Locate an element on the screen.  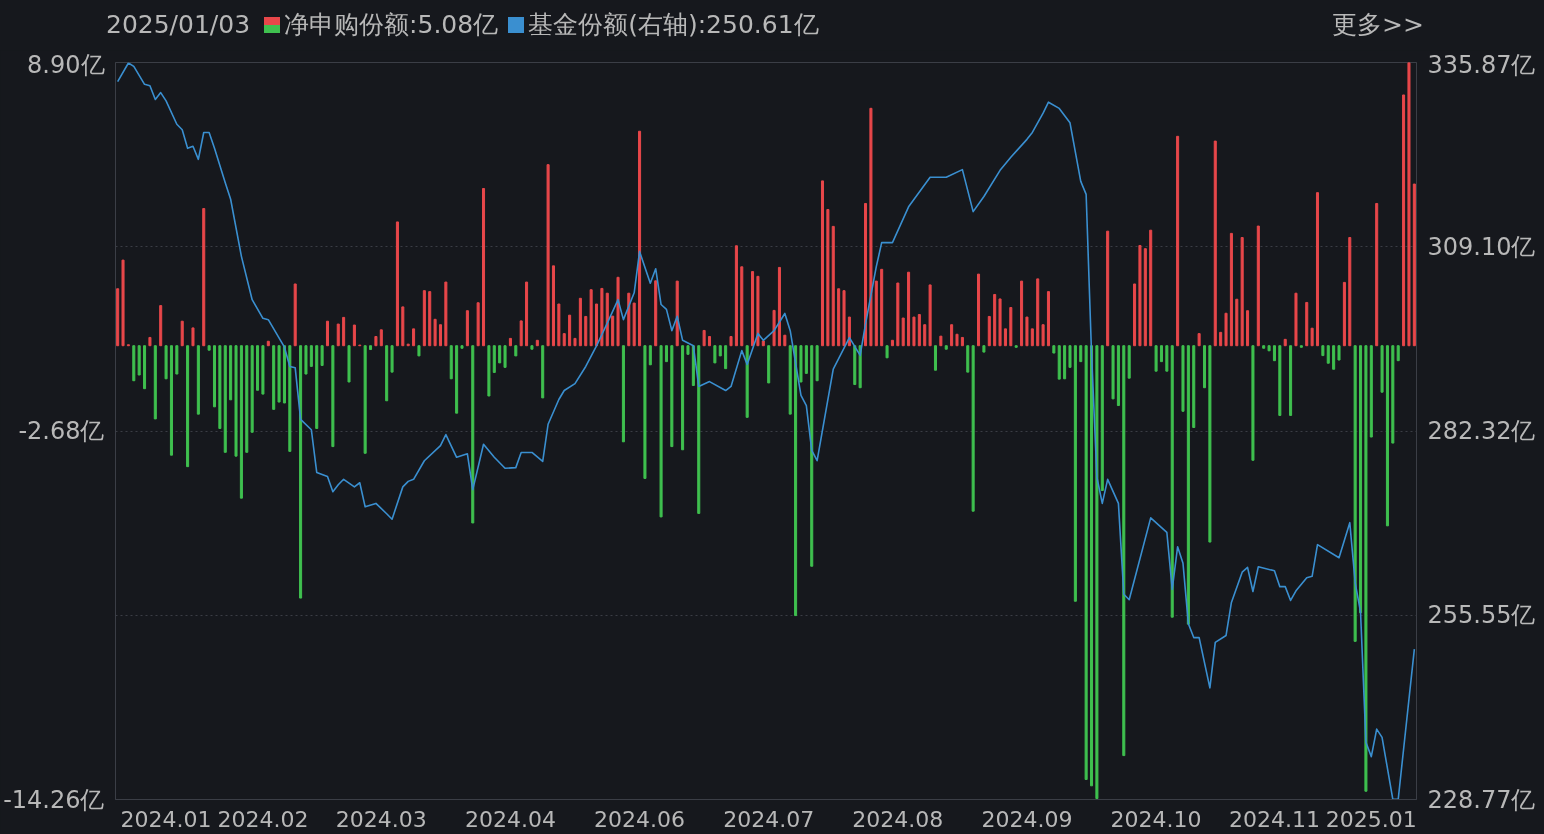
x-tick-label: 2024.03 is located at coordinates (381, 819).